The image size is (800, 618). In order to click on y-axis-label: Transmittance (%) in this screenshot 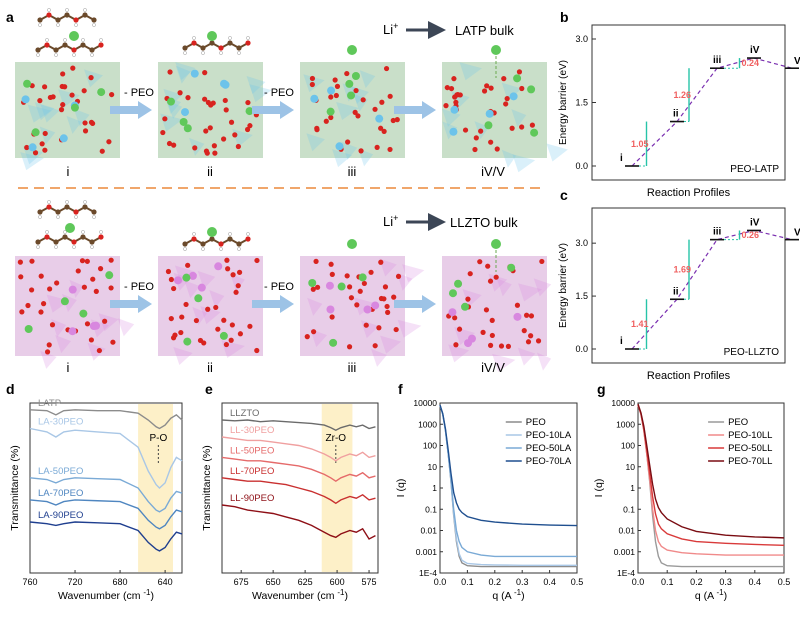, I will do `click(15, 487)`.